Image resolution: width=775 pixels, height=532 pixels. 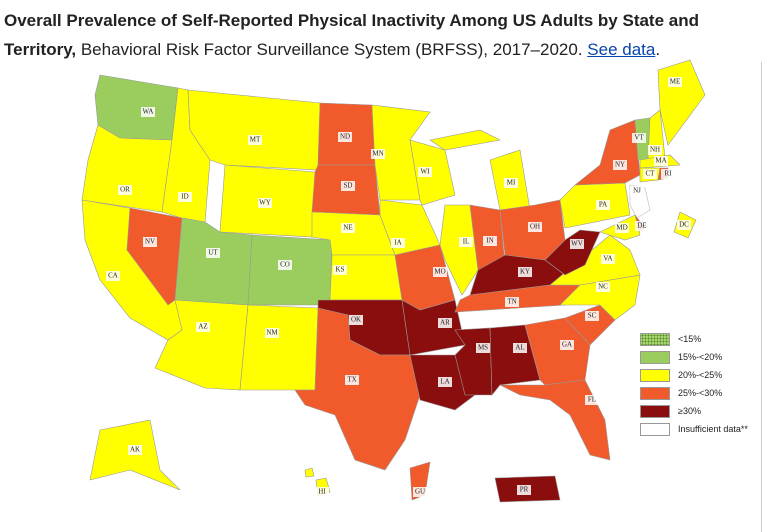 I want to click on svg-text: GU, so click(x=420, y=492).